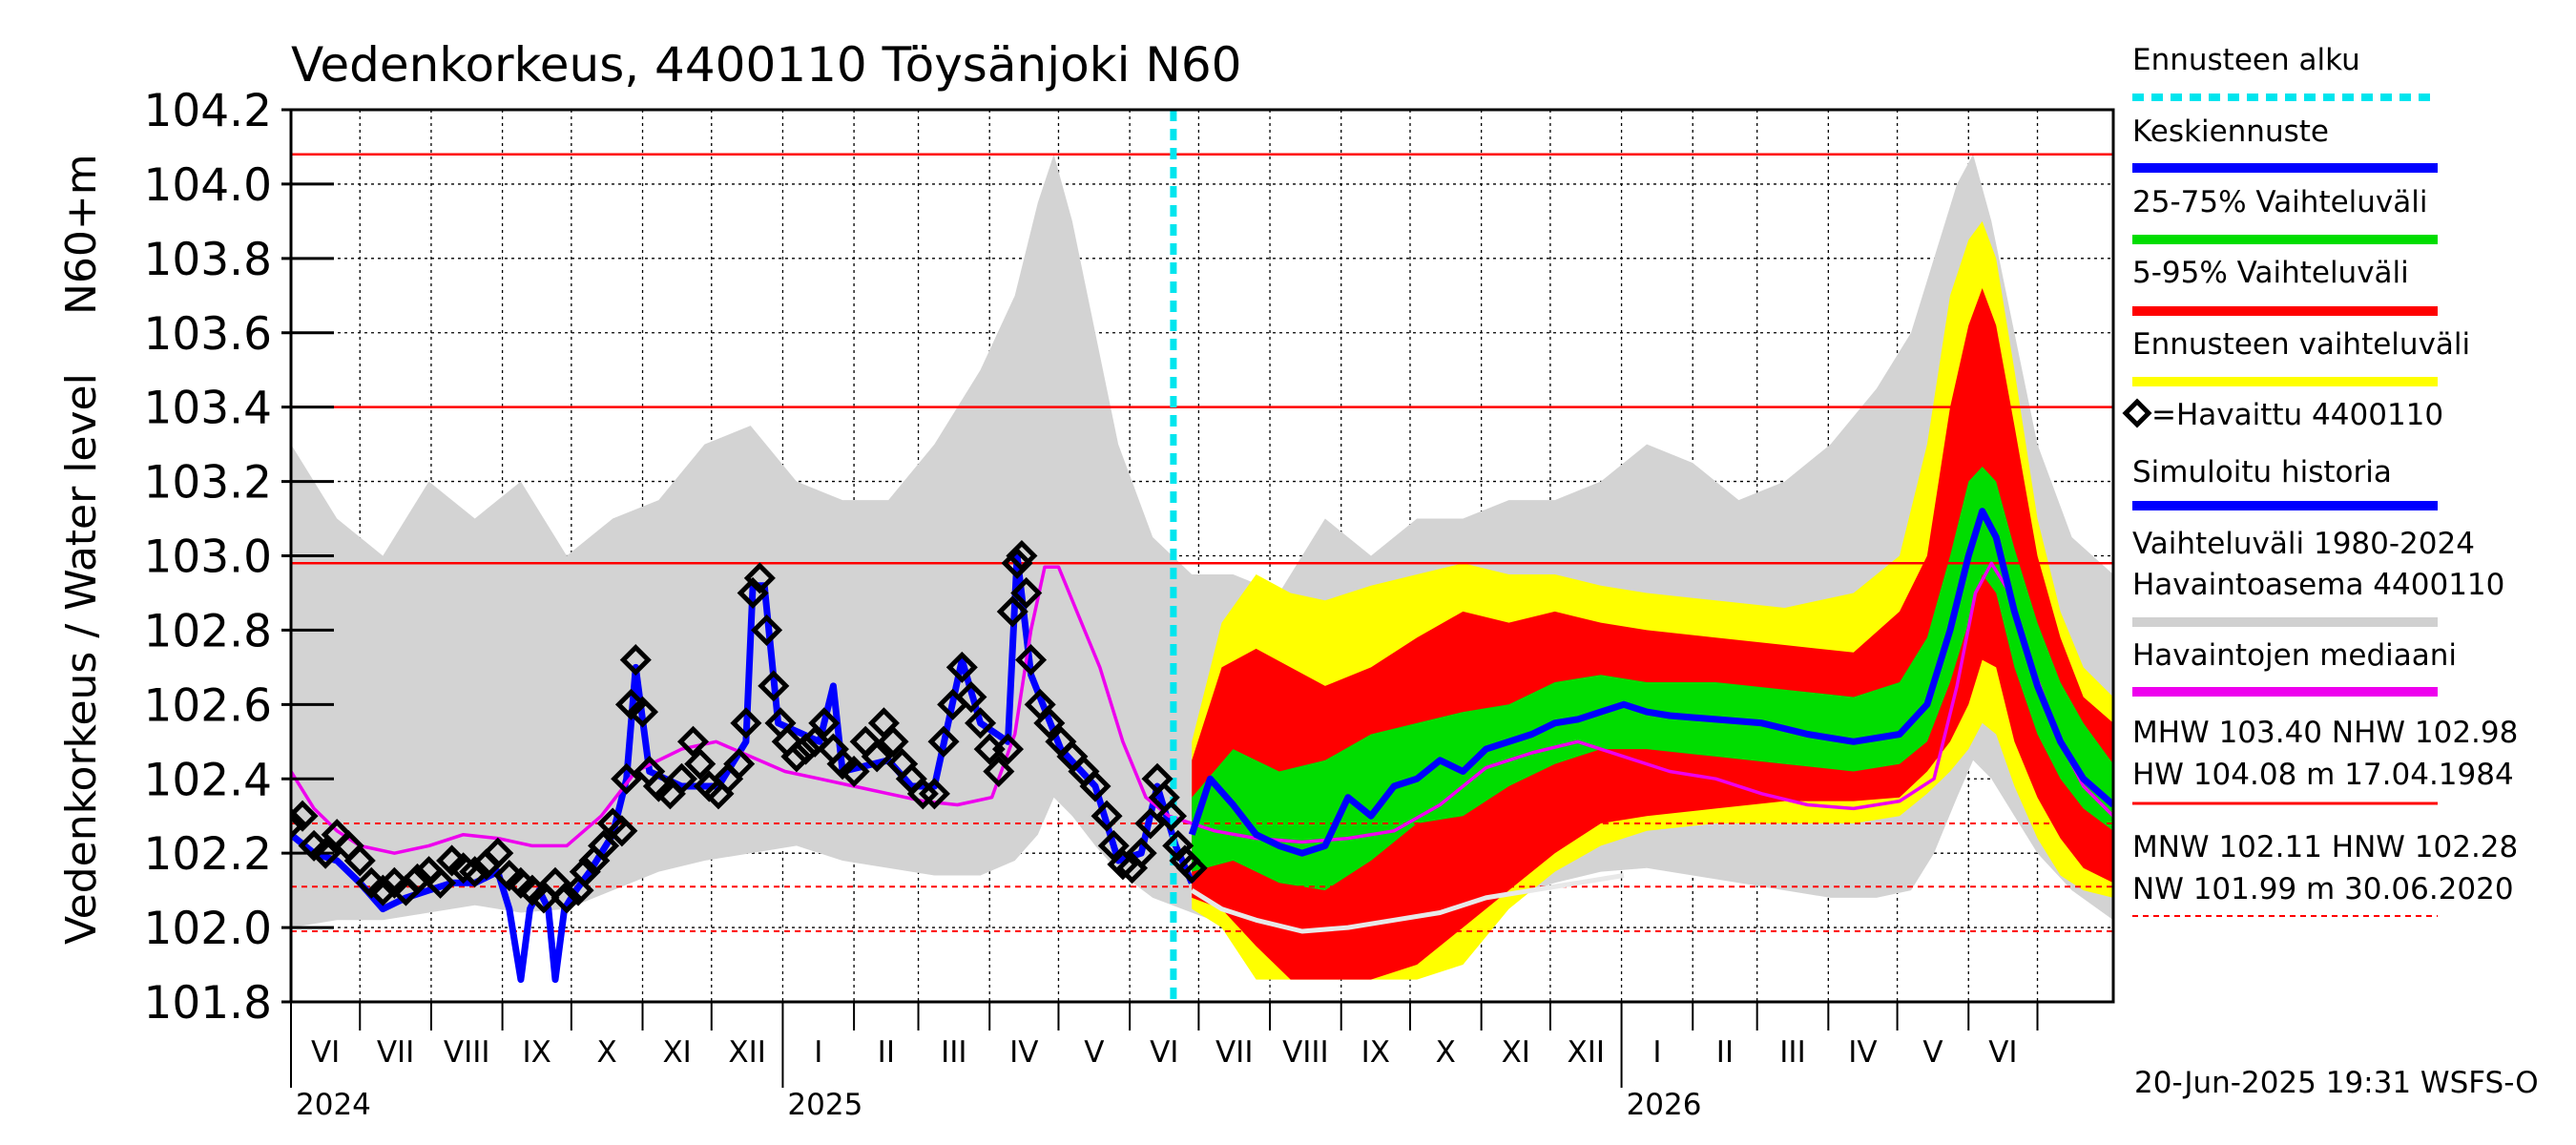 This screenshot has height=1145, width=2576. Describe the element at coordinates (207, 706) in the screenshot. I see `y-tick-label: 102.6` at that location.